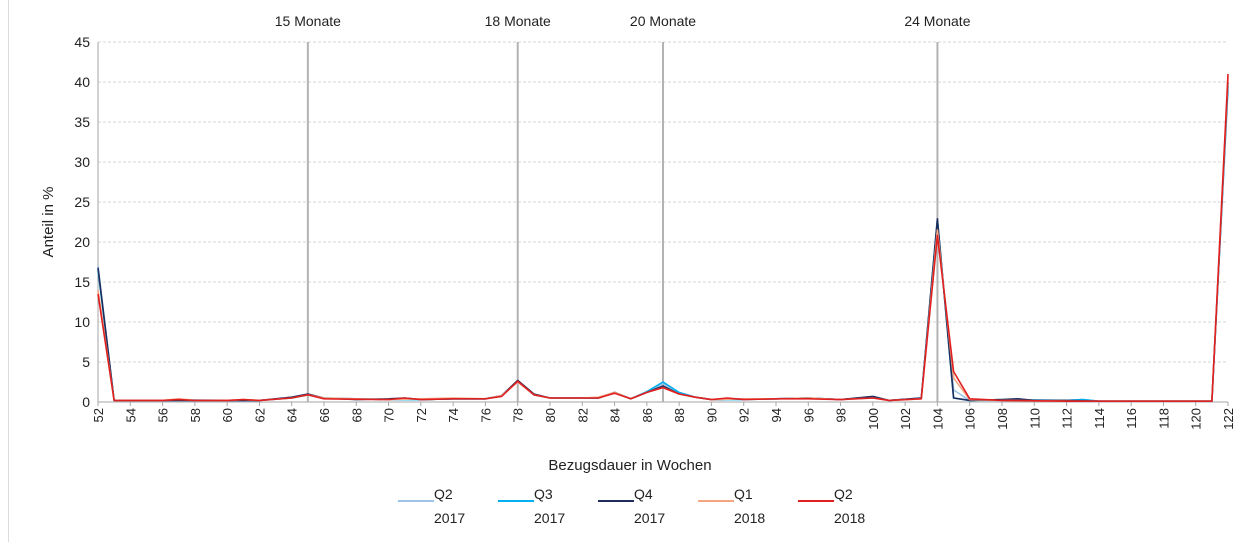  What do you see at coordinates (776, 415) in the screenshot?
I see `x-tick-label: 94` at bounding box center [776, 415].